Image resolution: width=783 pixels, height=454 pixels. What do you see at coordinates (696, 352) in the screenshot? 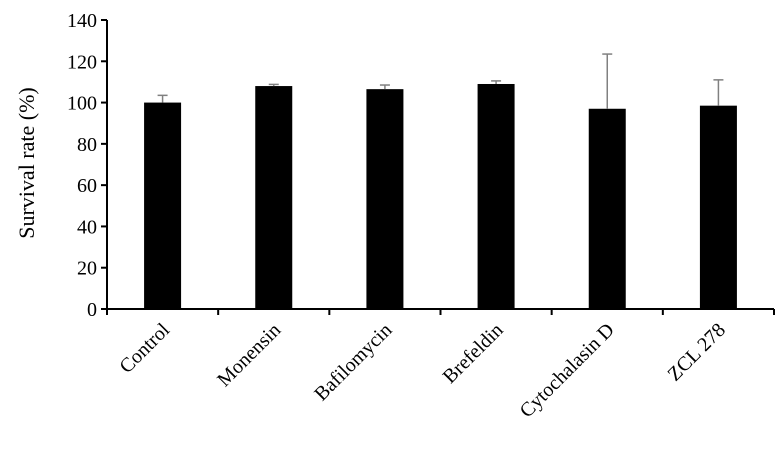
I see `x-tick-label: ZCL 278` at bounding box center [696, 352].